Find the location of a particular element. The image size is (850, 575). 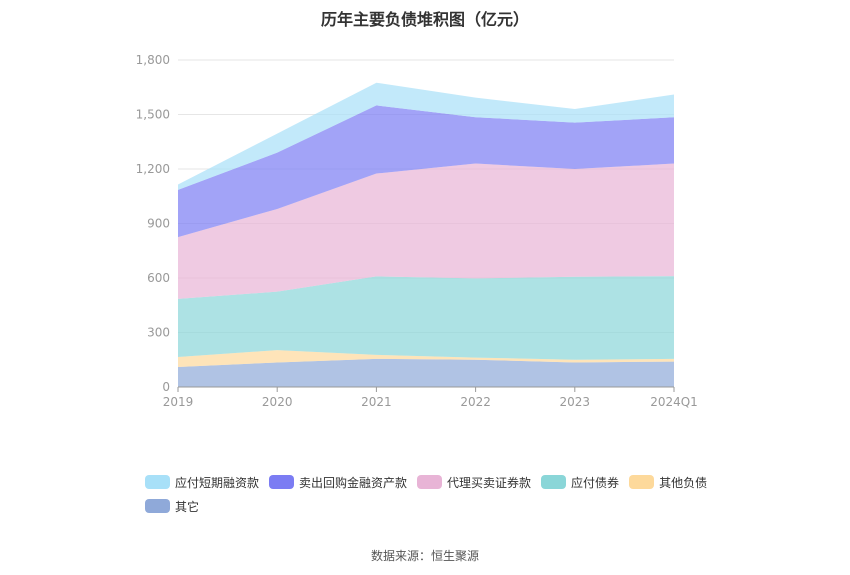

legend-item: 卖出回购金融资产款 is located at coordinates (338, 482).